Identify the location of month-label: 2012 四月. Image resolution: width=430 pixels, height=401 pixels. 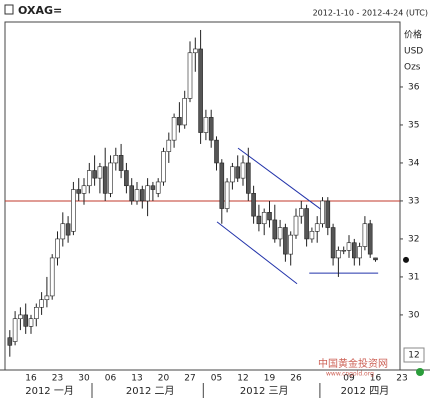
(365, 391).